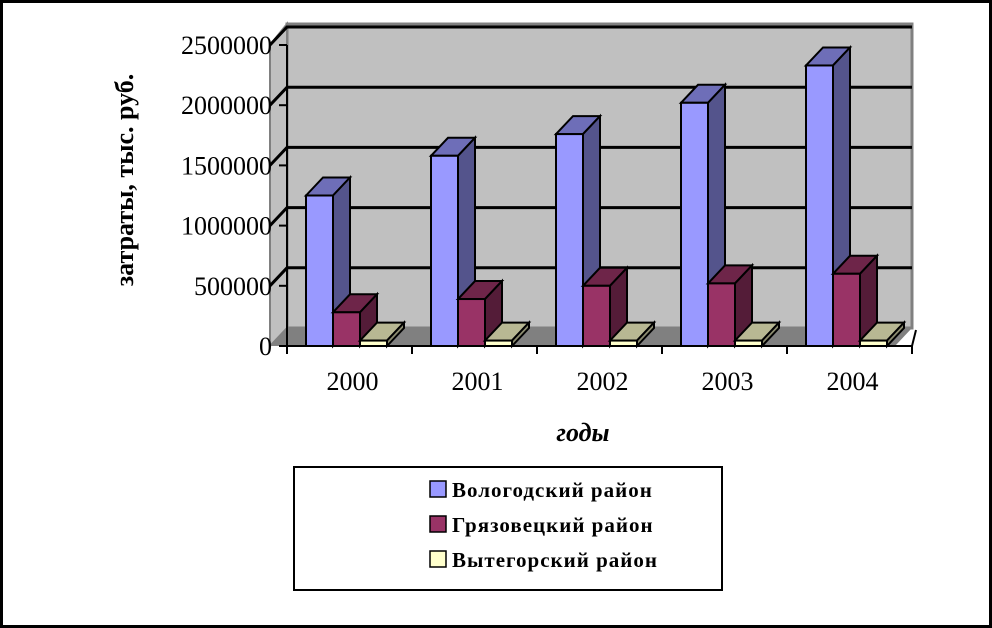 The width and height of the screenshot is (992, 628). What do you see at coordinates (226, 45) in the screenshot?
I see `y-tick-label: 2500000` at bounding box center [226, 45].